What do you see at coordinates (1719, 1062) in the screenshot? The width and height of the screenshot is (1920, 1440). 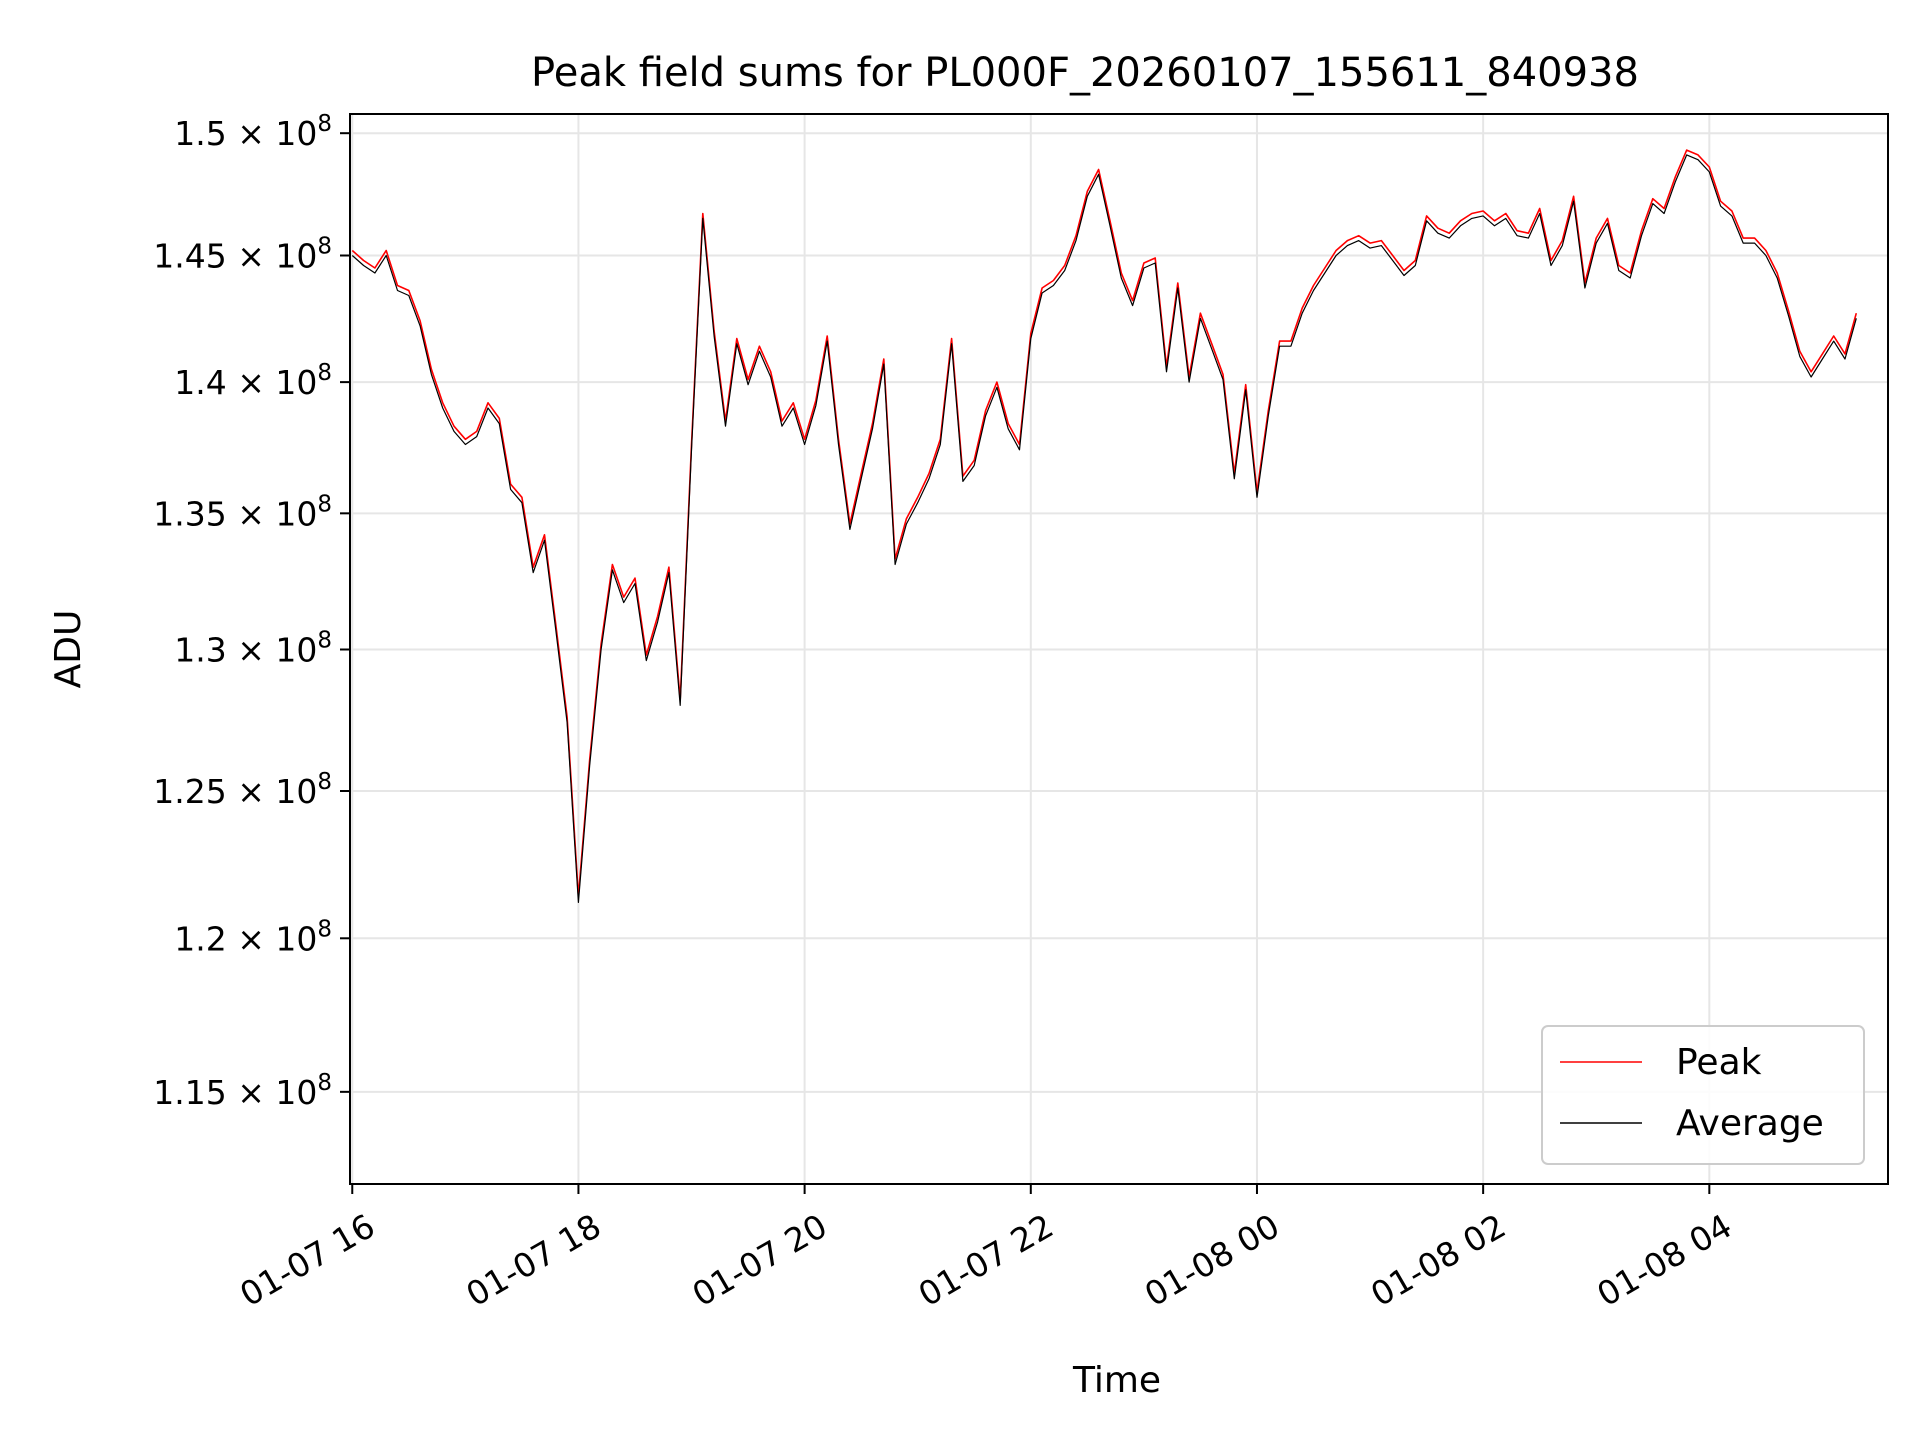 I see `legend-label-peak: Peak` at bounding box center [1719, 1062].